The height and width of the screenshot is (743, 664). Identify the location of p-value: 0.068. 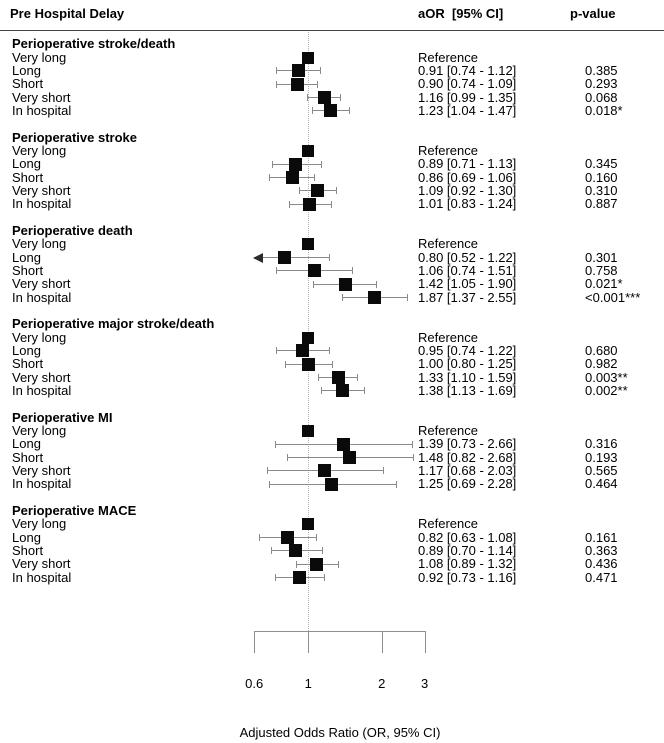
(601, 97).